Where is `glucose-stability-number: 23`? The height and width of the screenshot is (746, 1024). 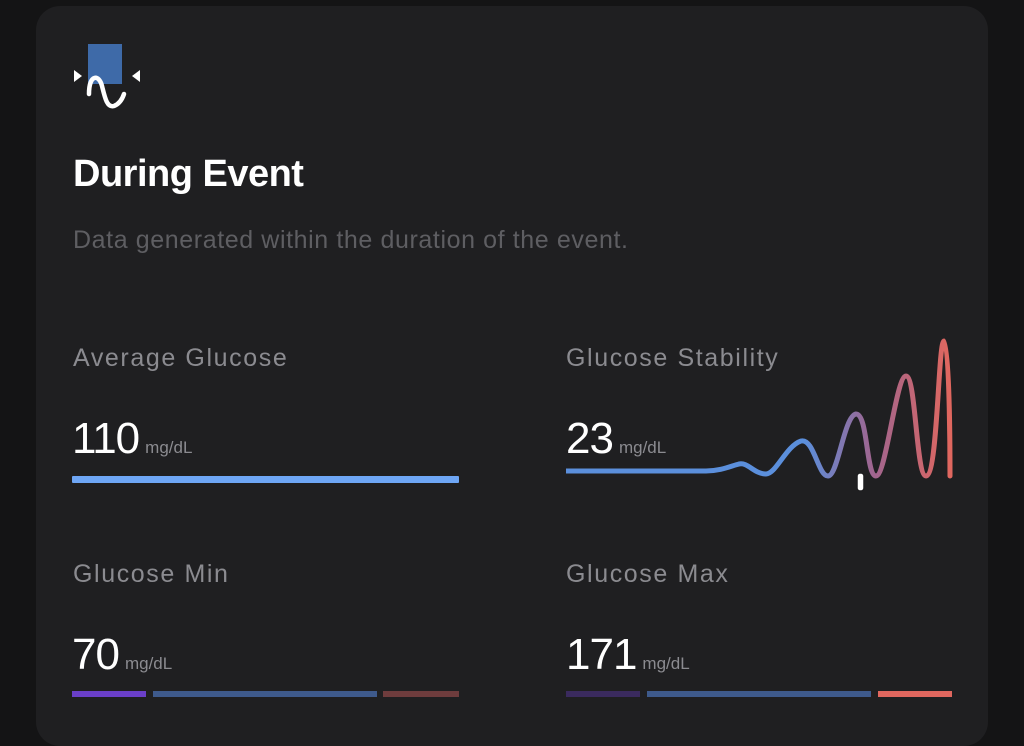 glucose-stability-number: 23 is located at coordinates (590, 438).